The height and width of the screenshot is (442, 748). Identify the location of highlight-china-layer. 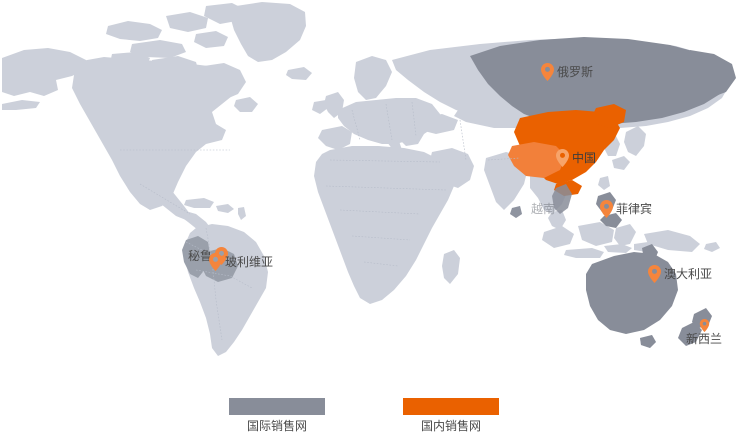
(567, 150).